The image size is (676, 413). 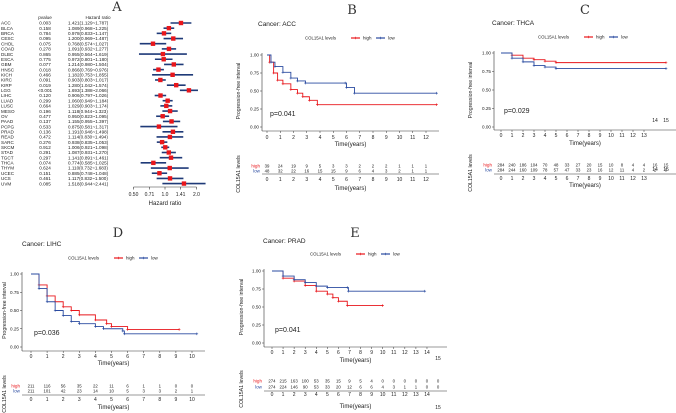 I want to click on risk-value-low: 0, so click(x=438, y=387).